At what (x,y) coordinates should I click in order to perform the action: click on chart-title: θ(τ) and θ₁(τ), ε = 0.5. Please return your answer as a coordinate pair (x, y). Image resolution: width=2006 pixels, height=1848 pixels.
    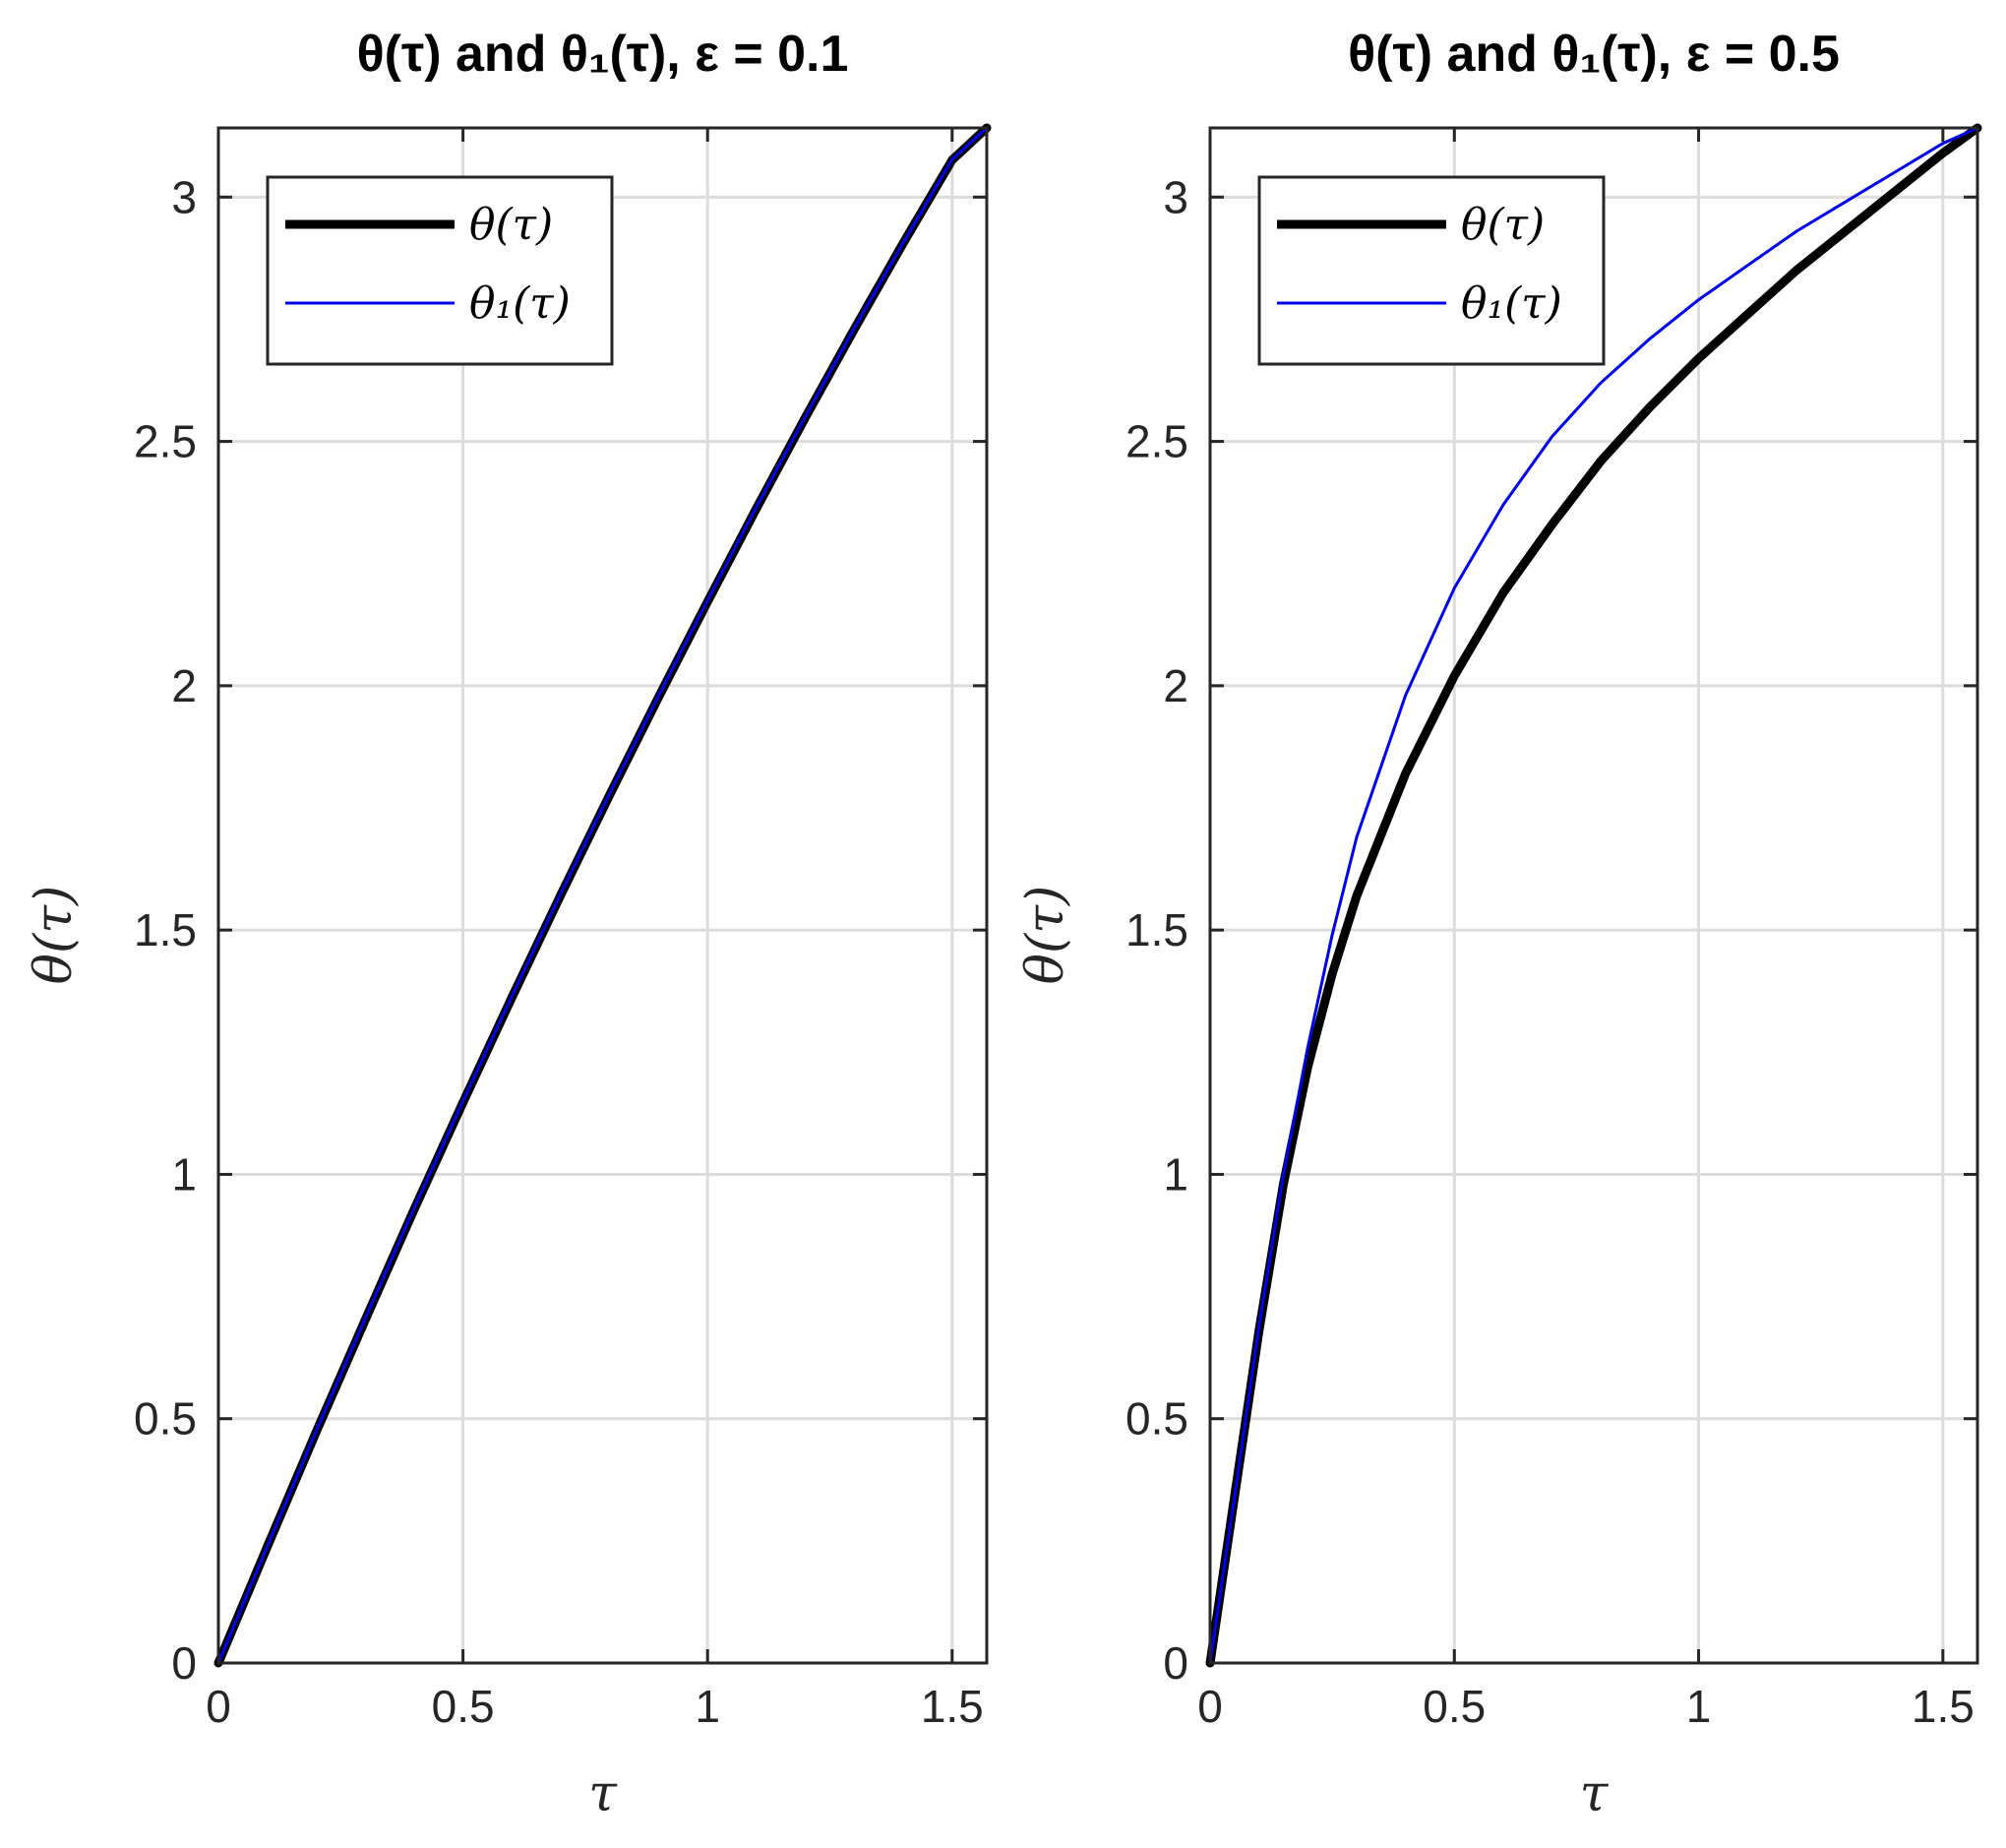
    Looking at the image, I should click on (1594, 54).